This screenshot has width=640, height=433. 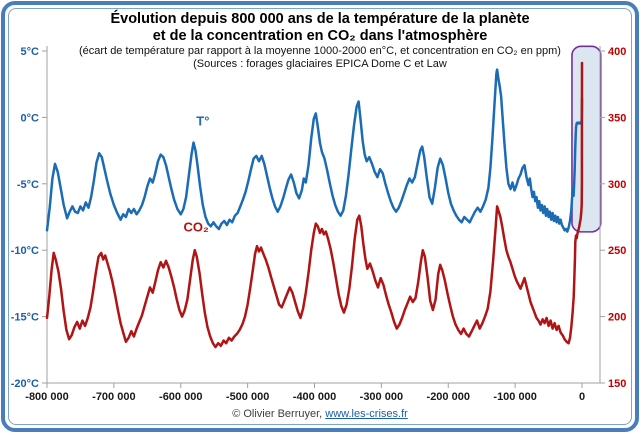 I want to click on highlight-box, so click(x=586, y=139).